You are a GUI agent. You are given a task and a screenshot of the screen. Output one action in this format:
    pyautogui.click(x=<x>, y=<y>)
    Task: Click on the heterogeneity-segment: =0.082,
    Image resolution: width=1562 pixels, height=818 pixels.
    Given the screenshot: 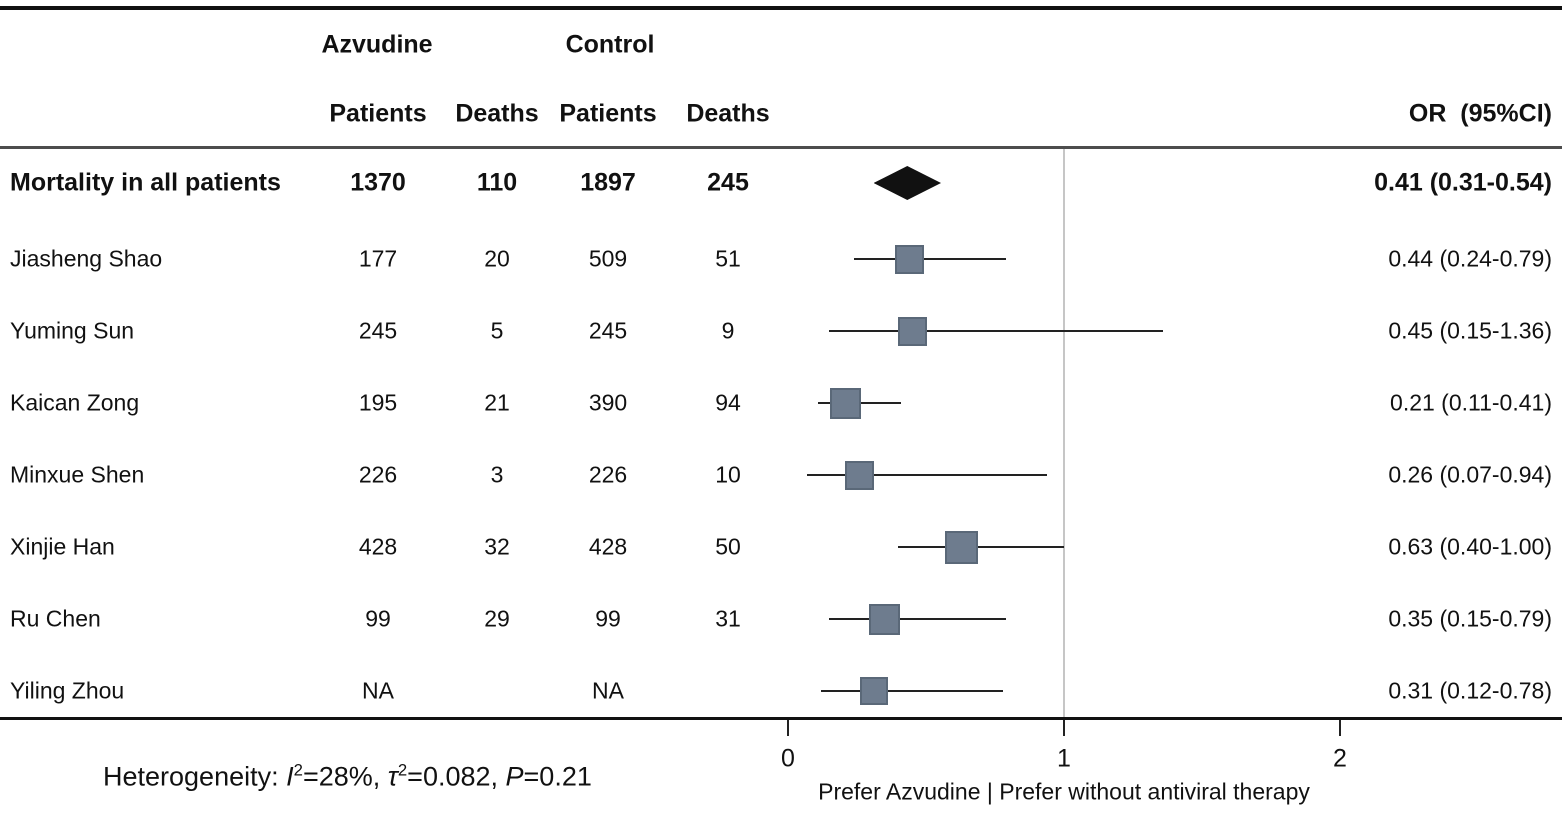 What is the action you would take?
    pyautogui.click(x=456, y=776)
    